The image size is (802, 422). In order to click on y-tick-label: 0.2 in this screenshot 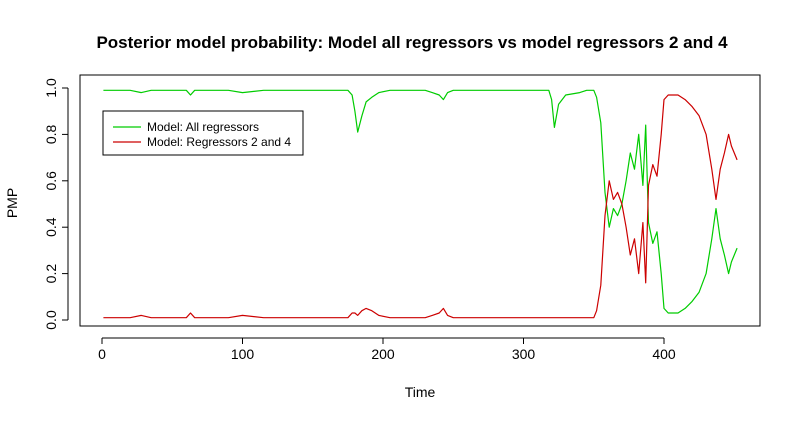, I will do `click(51, 274)`.